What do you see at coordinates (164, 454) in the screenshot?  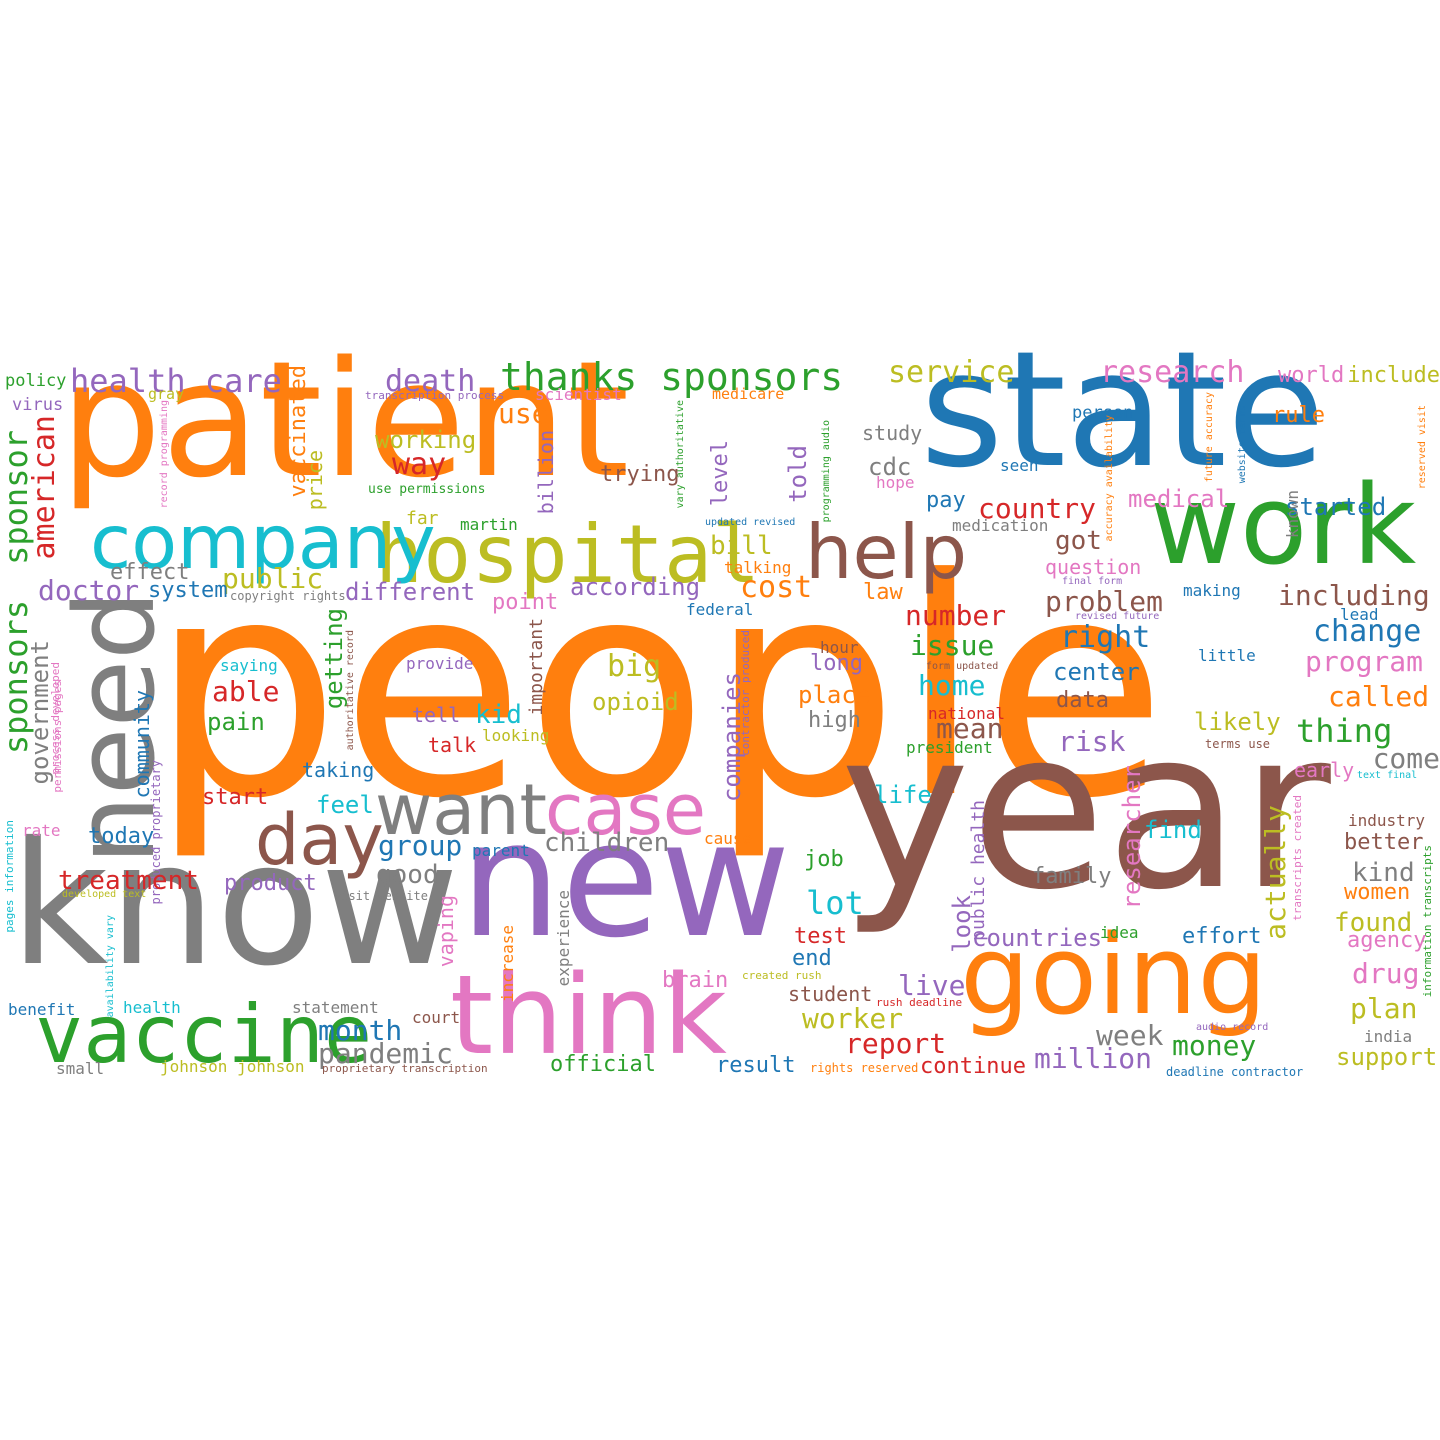 I see `word-record-programming: record programming` at bounding box center [164, 454].